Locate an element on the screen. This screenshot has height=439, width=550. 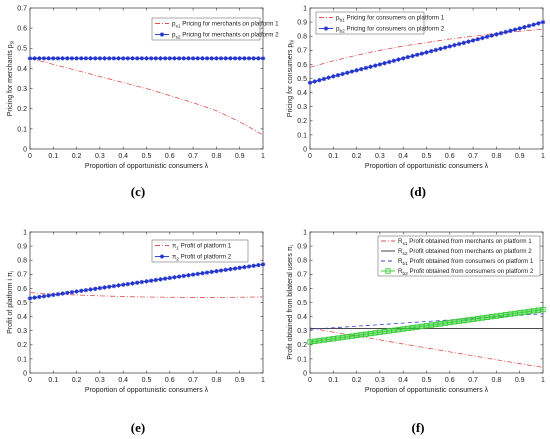
y-tick-label: 0.4 is located at coordinates (22, 69).